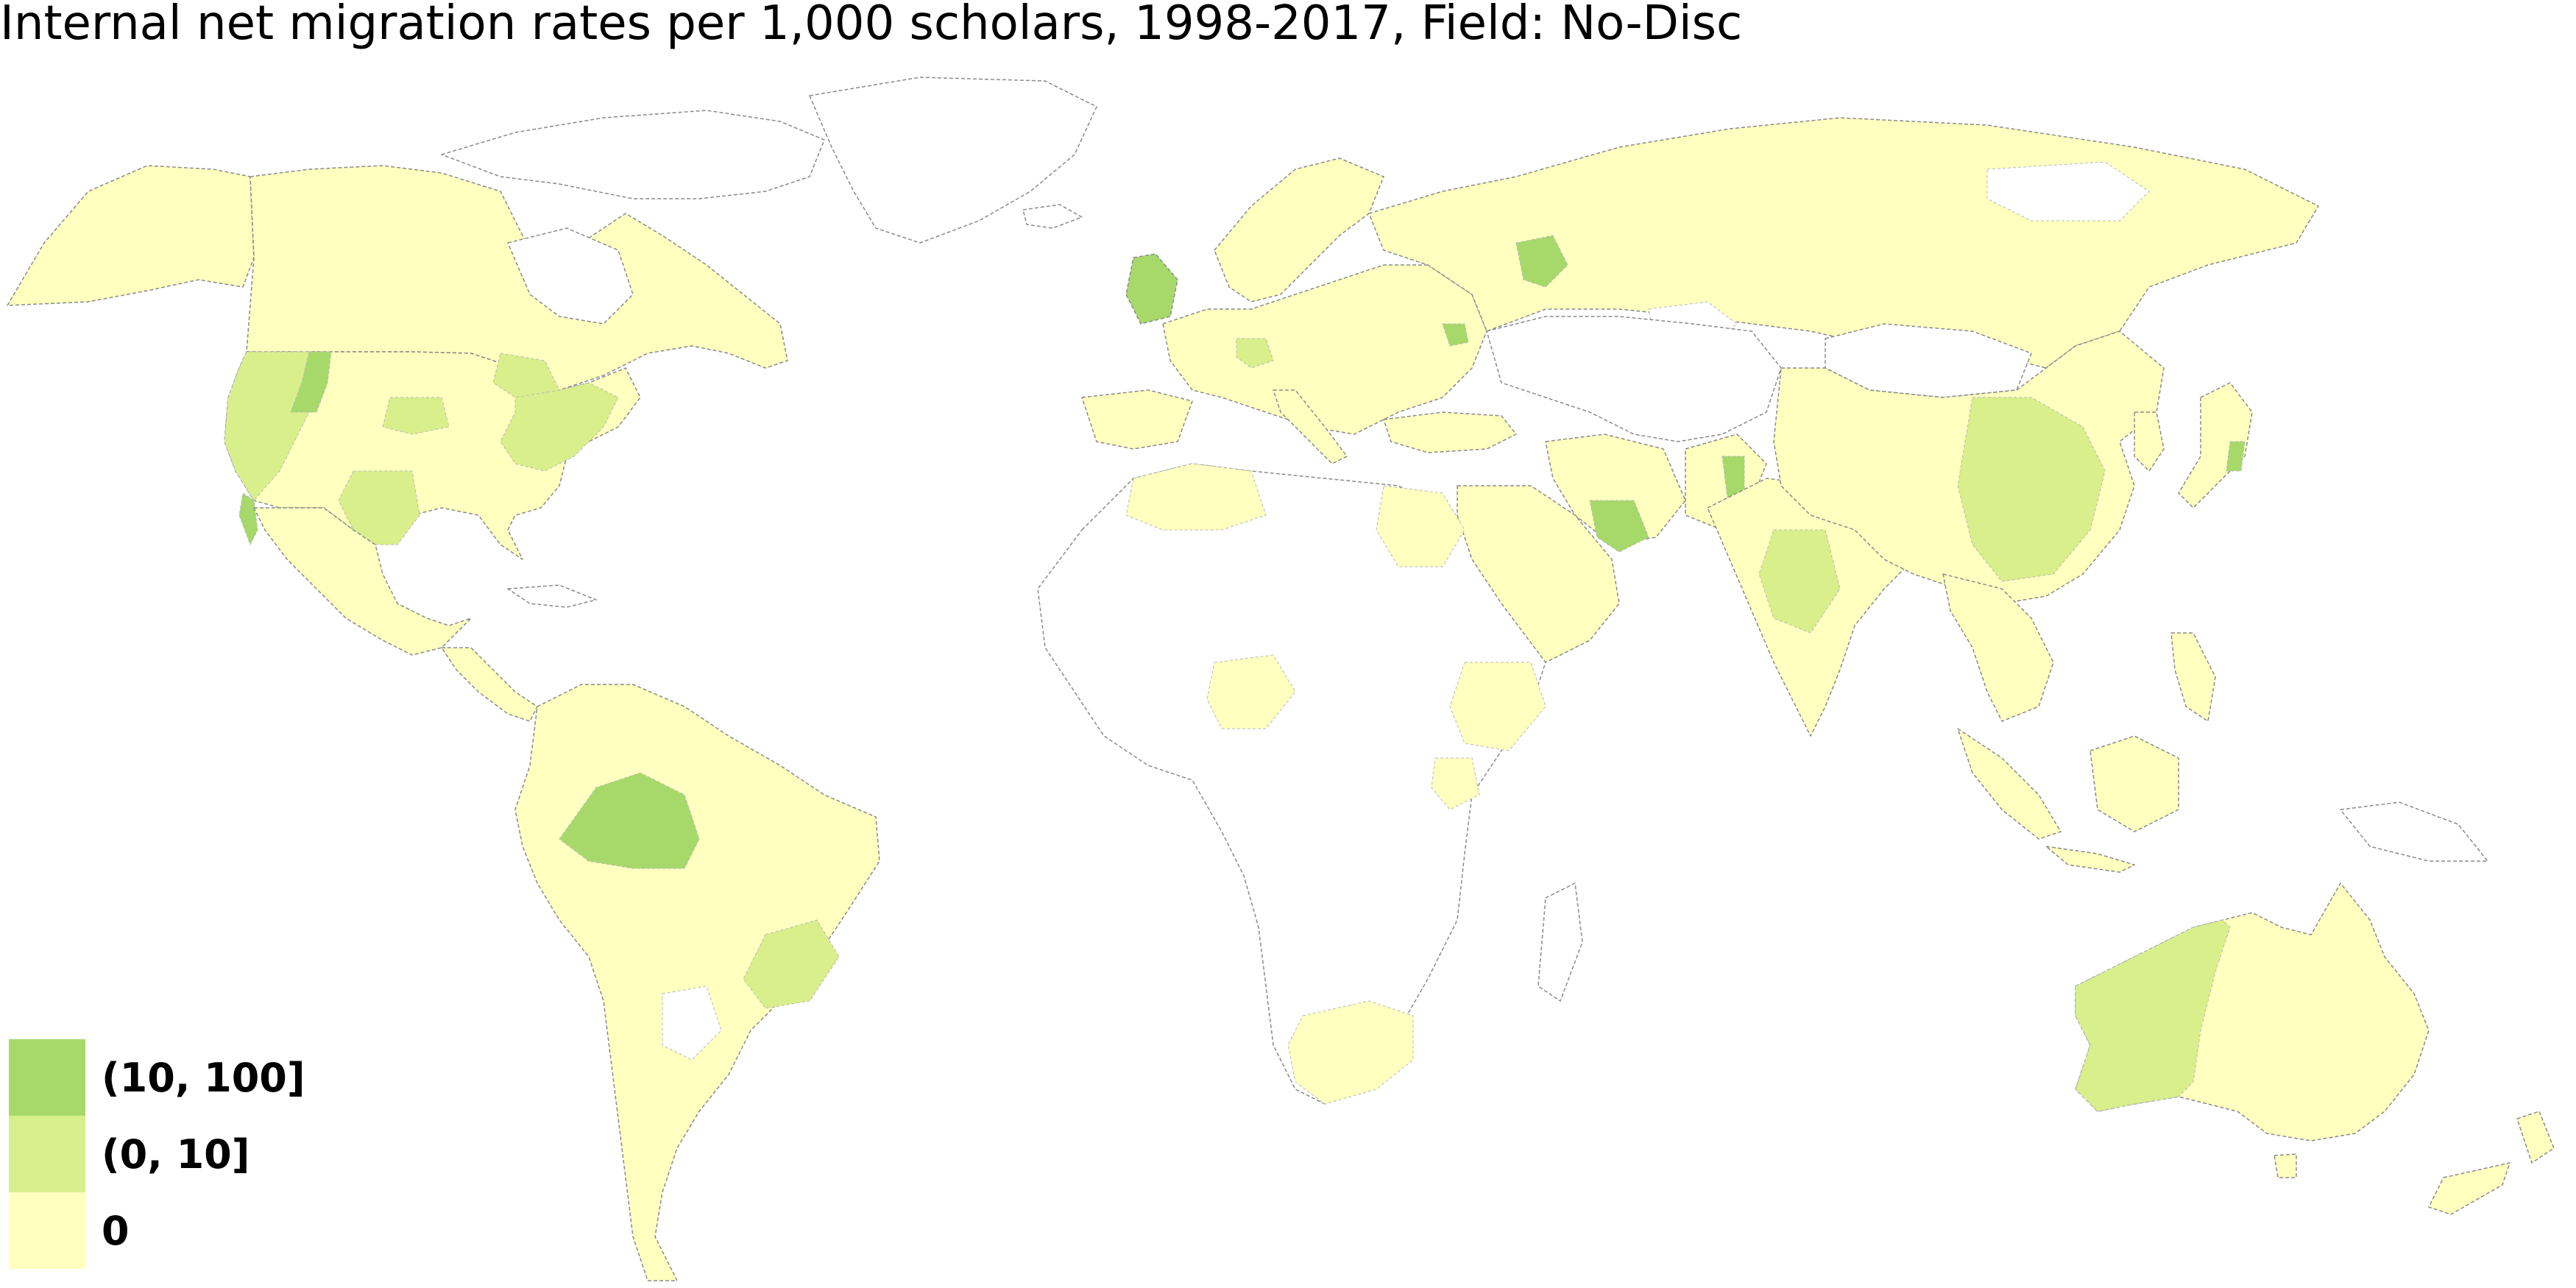 This screenshot has height=1288, width=2576. I want to click on legend-swatch-zero, so click(47, 1230).